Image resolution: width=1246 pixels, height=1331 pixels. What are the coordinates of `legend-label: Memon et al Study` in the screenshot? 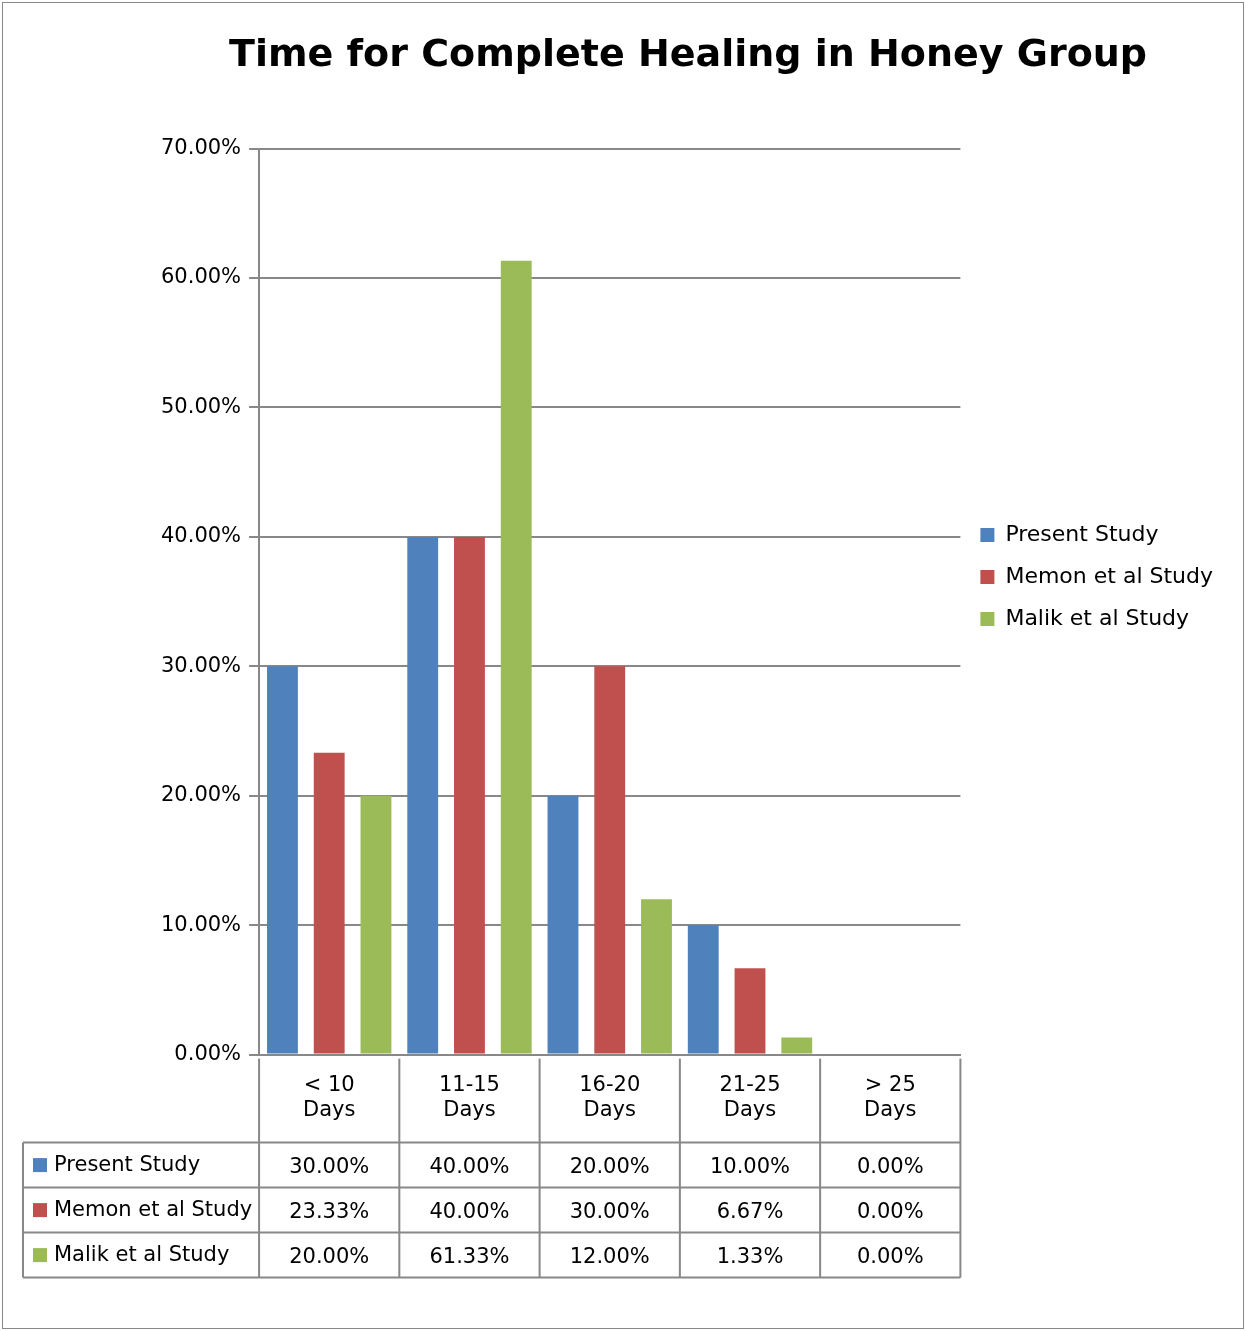 It's located at (153, 1208).